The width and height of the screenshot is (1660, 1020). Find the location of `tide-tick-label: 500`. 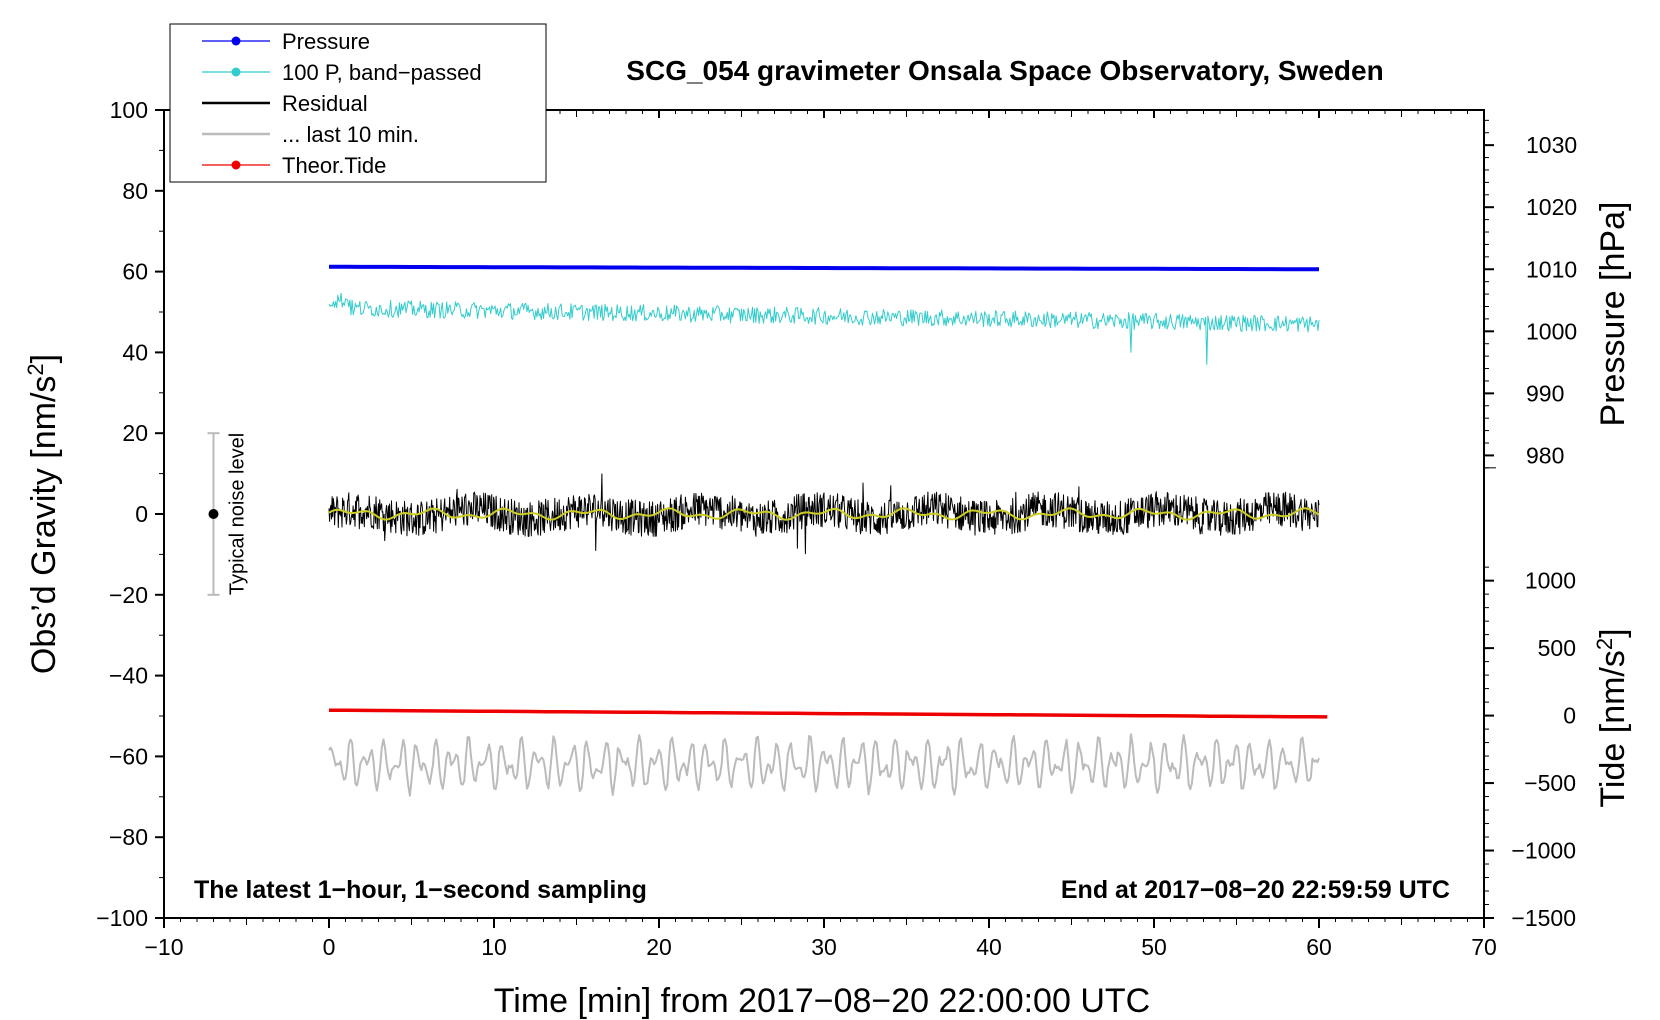

tide-tick-label: 500 is located at coordinates (1557, 648).